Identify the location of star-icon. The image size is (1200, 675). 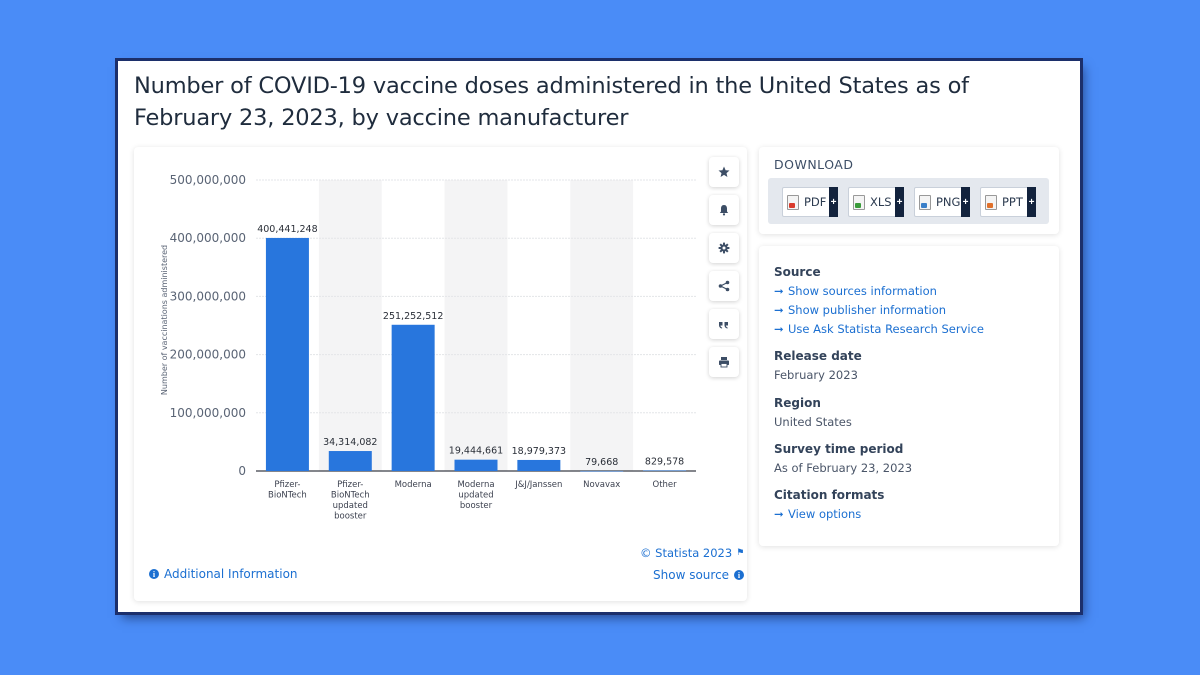
(724, 172).